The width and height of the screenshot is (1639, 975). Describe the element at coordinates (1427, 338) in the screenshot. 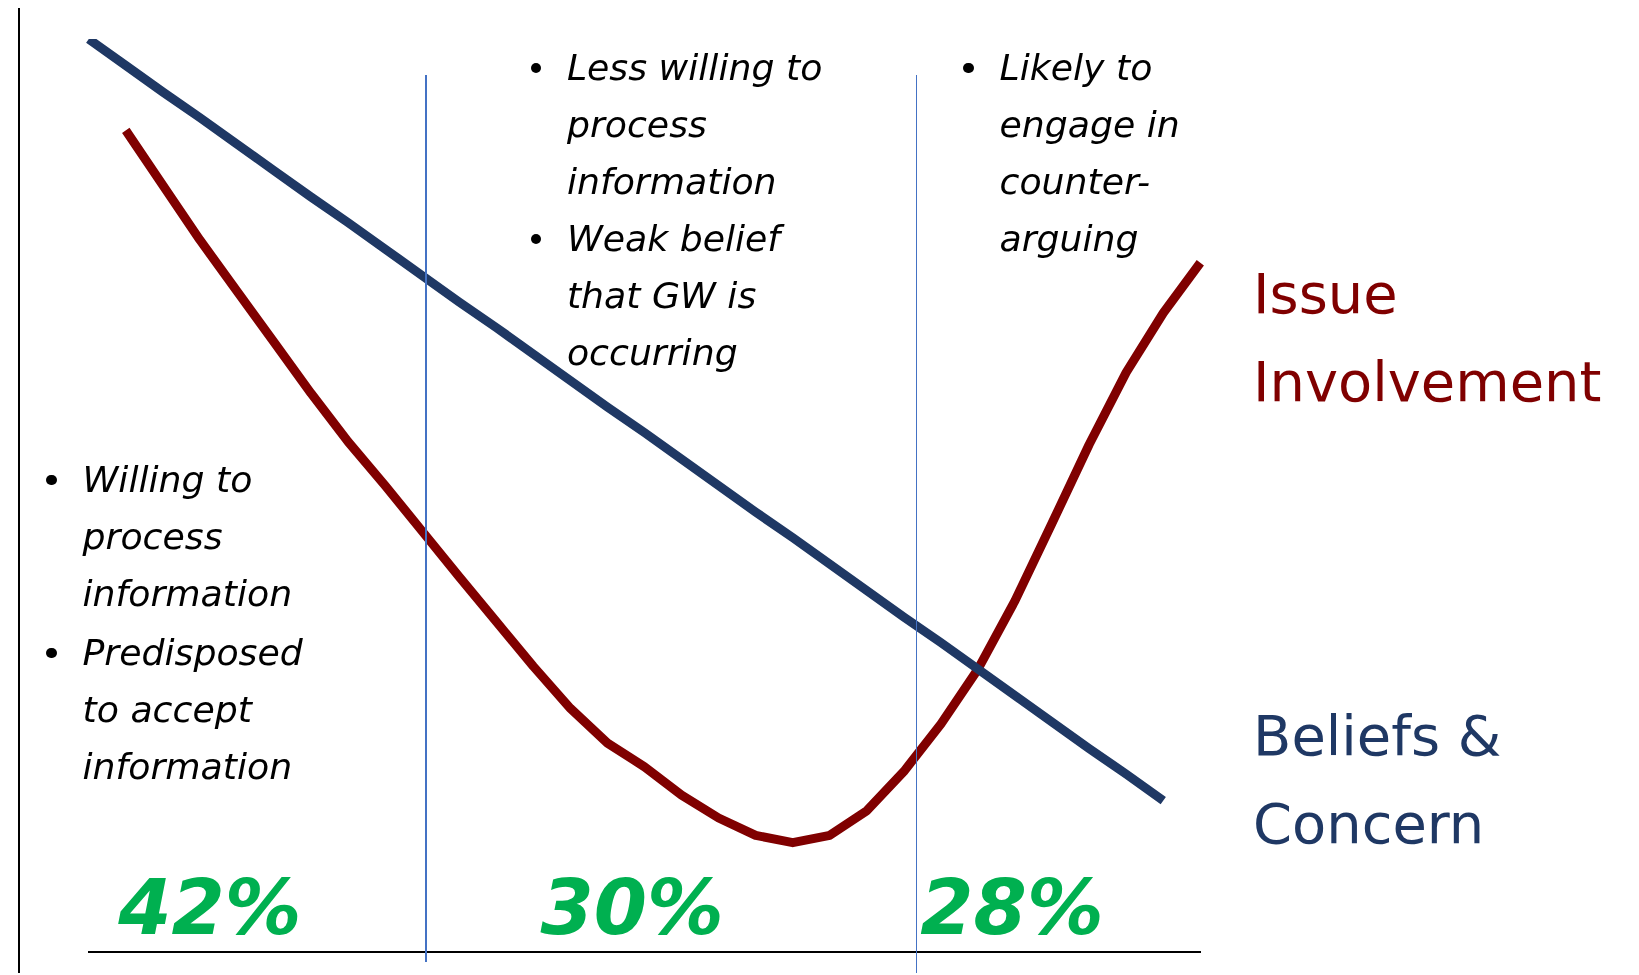

I see `series-label: Issue Involvement` at that location.